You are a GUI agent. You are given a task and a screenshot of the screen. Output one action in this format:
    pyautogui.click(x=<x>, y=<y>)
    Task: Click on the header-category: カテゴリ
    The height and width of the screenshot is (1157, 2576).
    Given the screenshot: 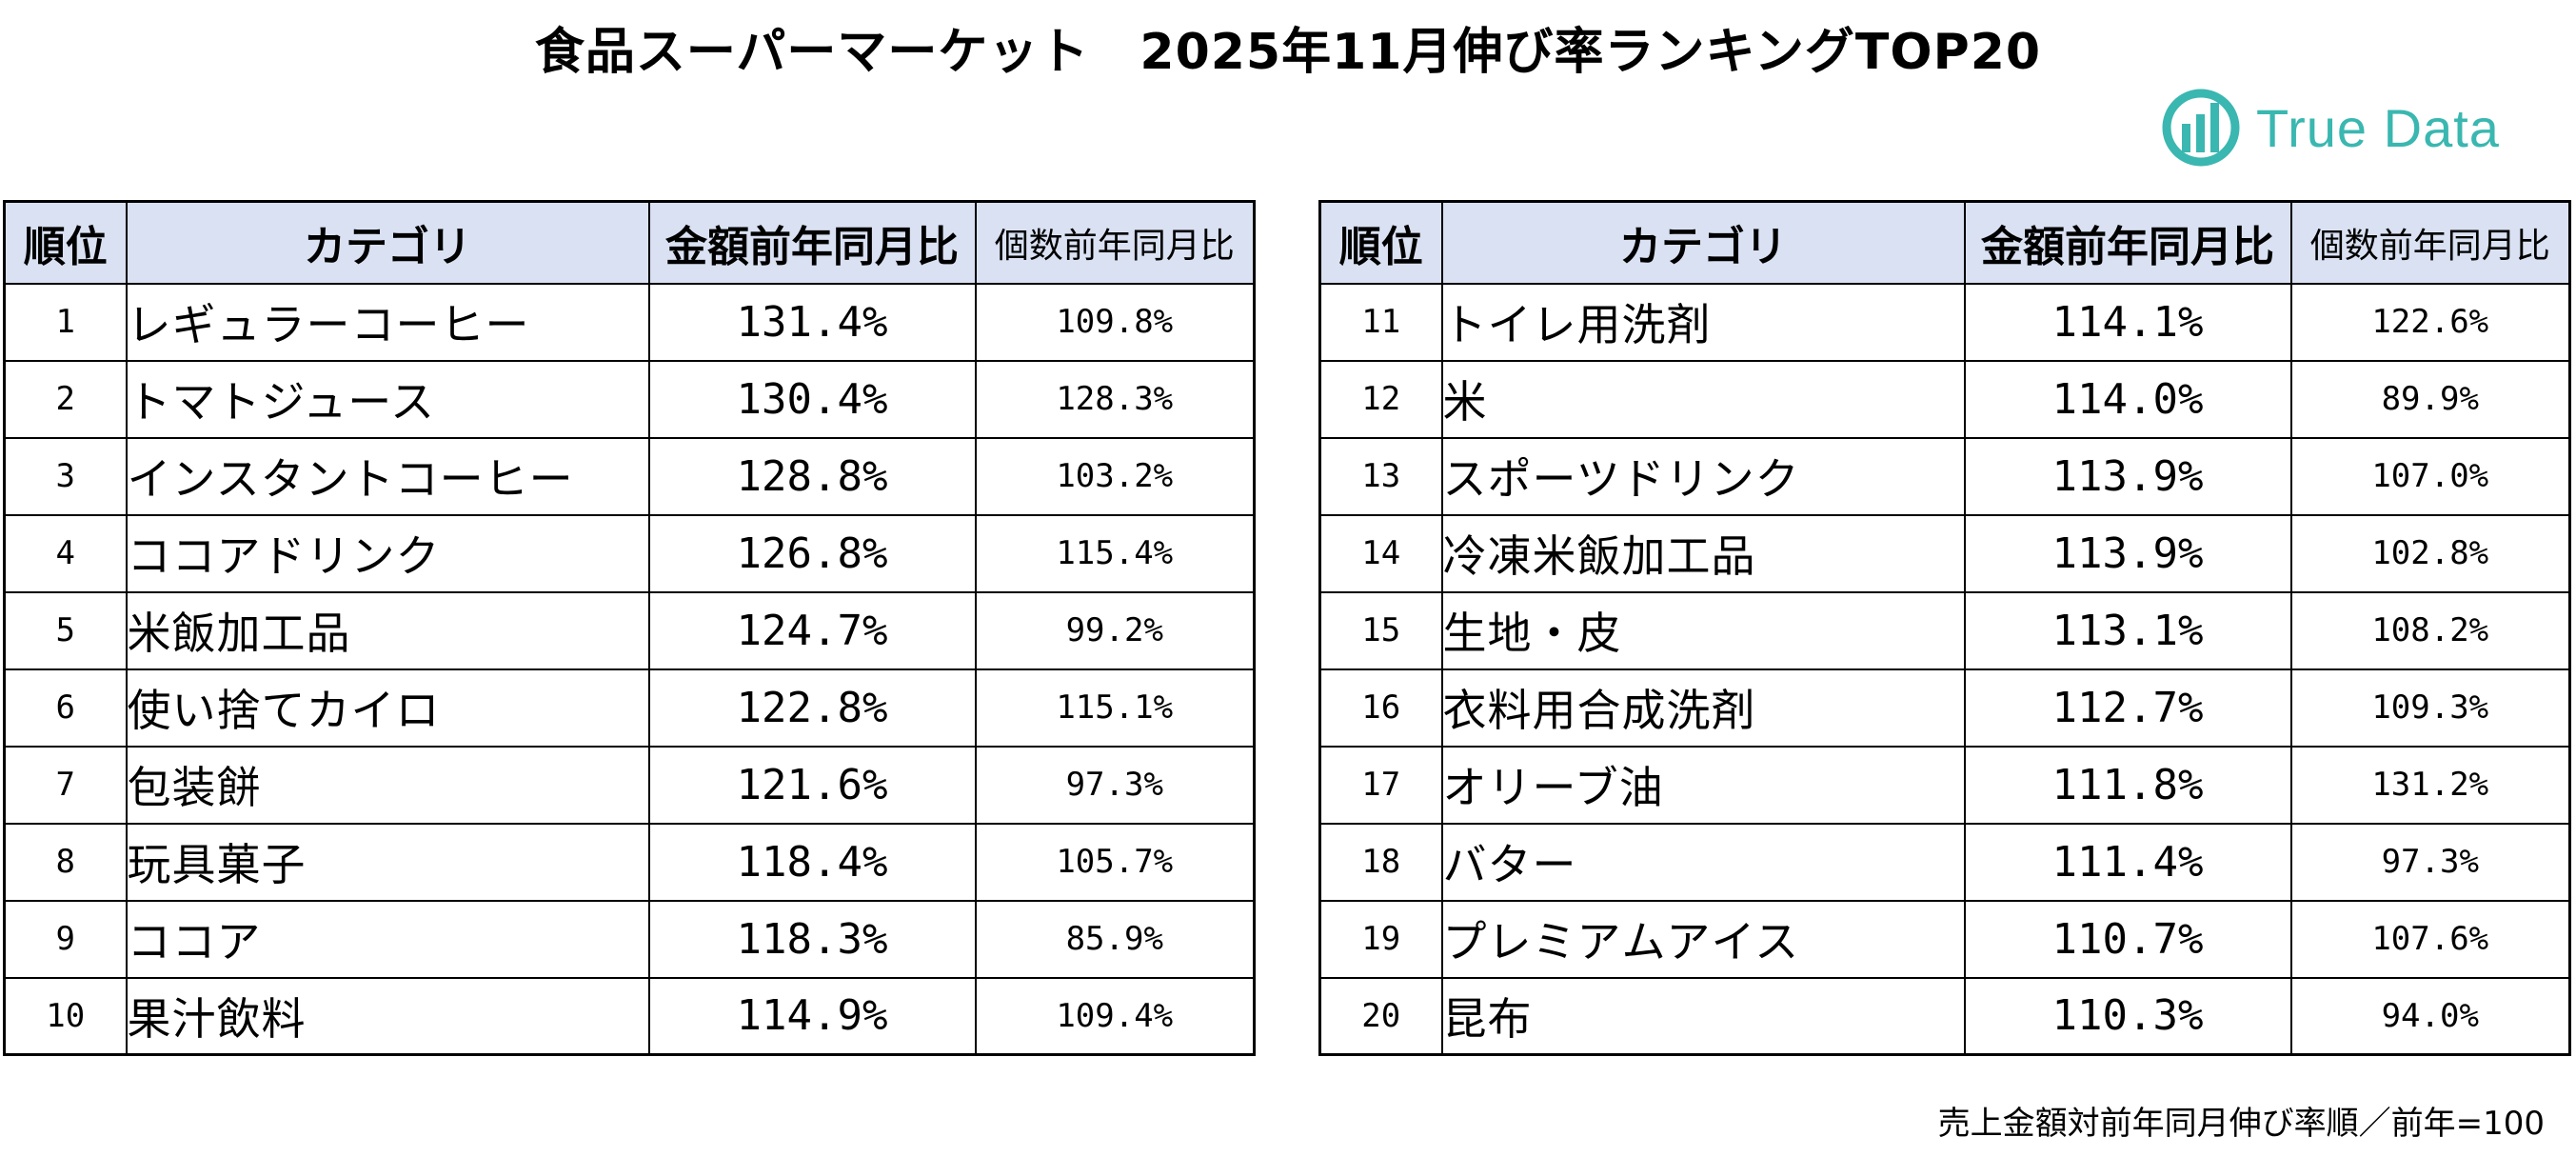 What is the action you would take?
    pyautogui.click(x=387, y=242)
    